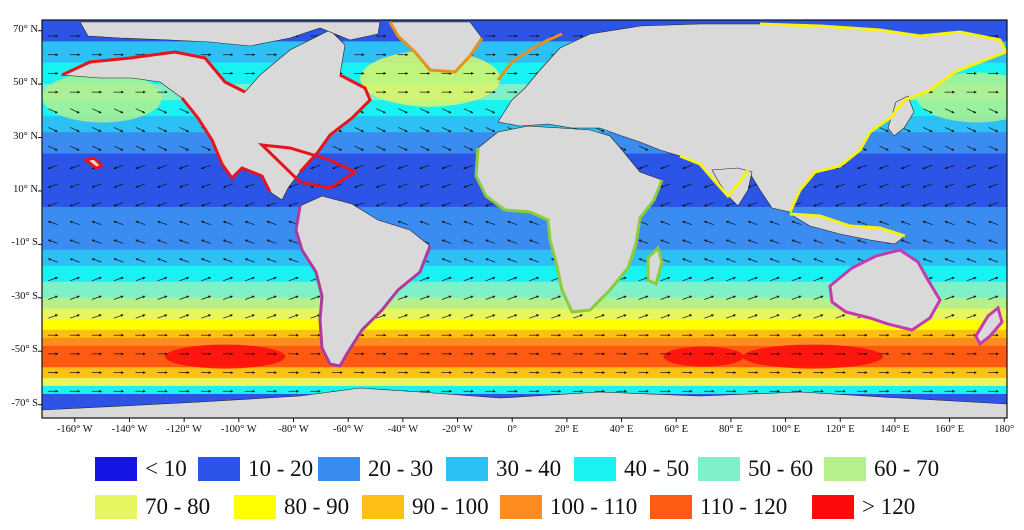 The height and width of the screenshot is (530, 1024). What do you see at coordinates (714, 176) in the screenshot?
I see `coast-yellow-south-asia` at bounding box center [714, 176].